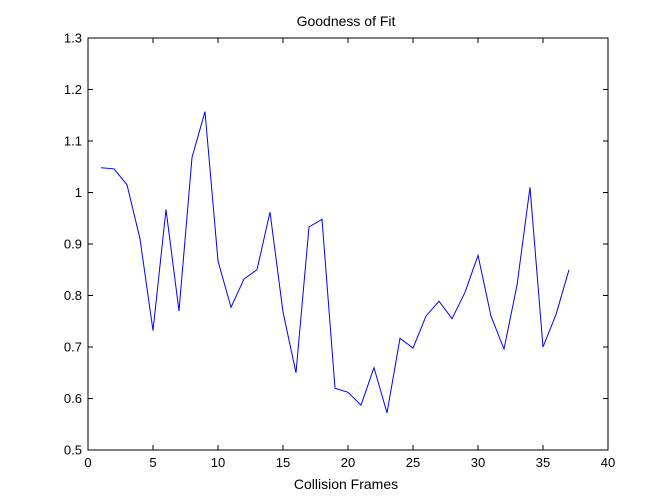 Image resolution: width=672 pixels, height=504 pixels. What do you see at coordinates (478, 462) in the screenshot?
I see `x-tick-label-6: 30` at bounding box center [478, 462].